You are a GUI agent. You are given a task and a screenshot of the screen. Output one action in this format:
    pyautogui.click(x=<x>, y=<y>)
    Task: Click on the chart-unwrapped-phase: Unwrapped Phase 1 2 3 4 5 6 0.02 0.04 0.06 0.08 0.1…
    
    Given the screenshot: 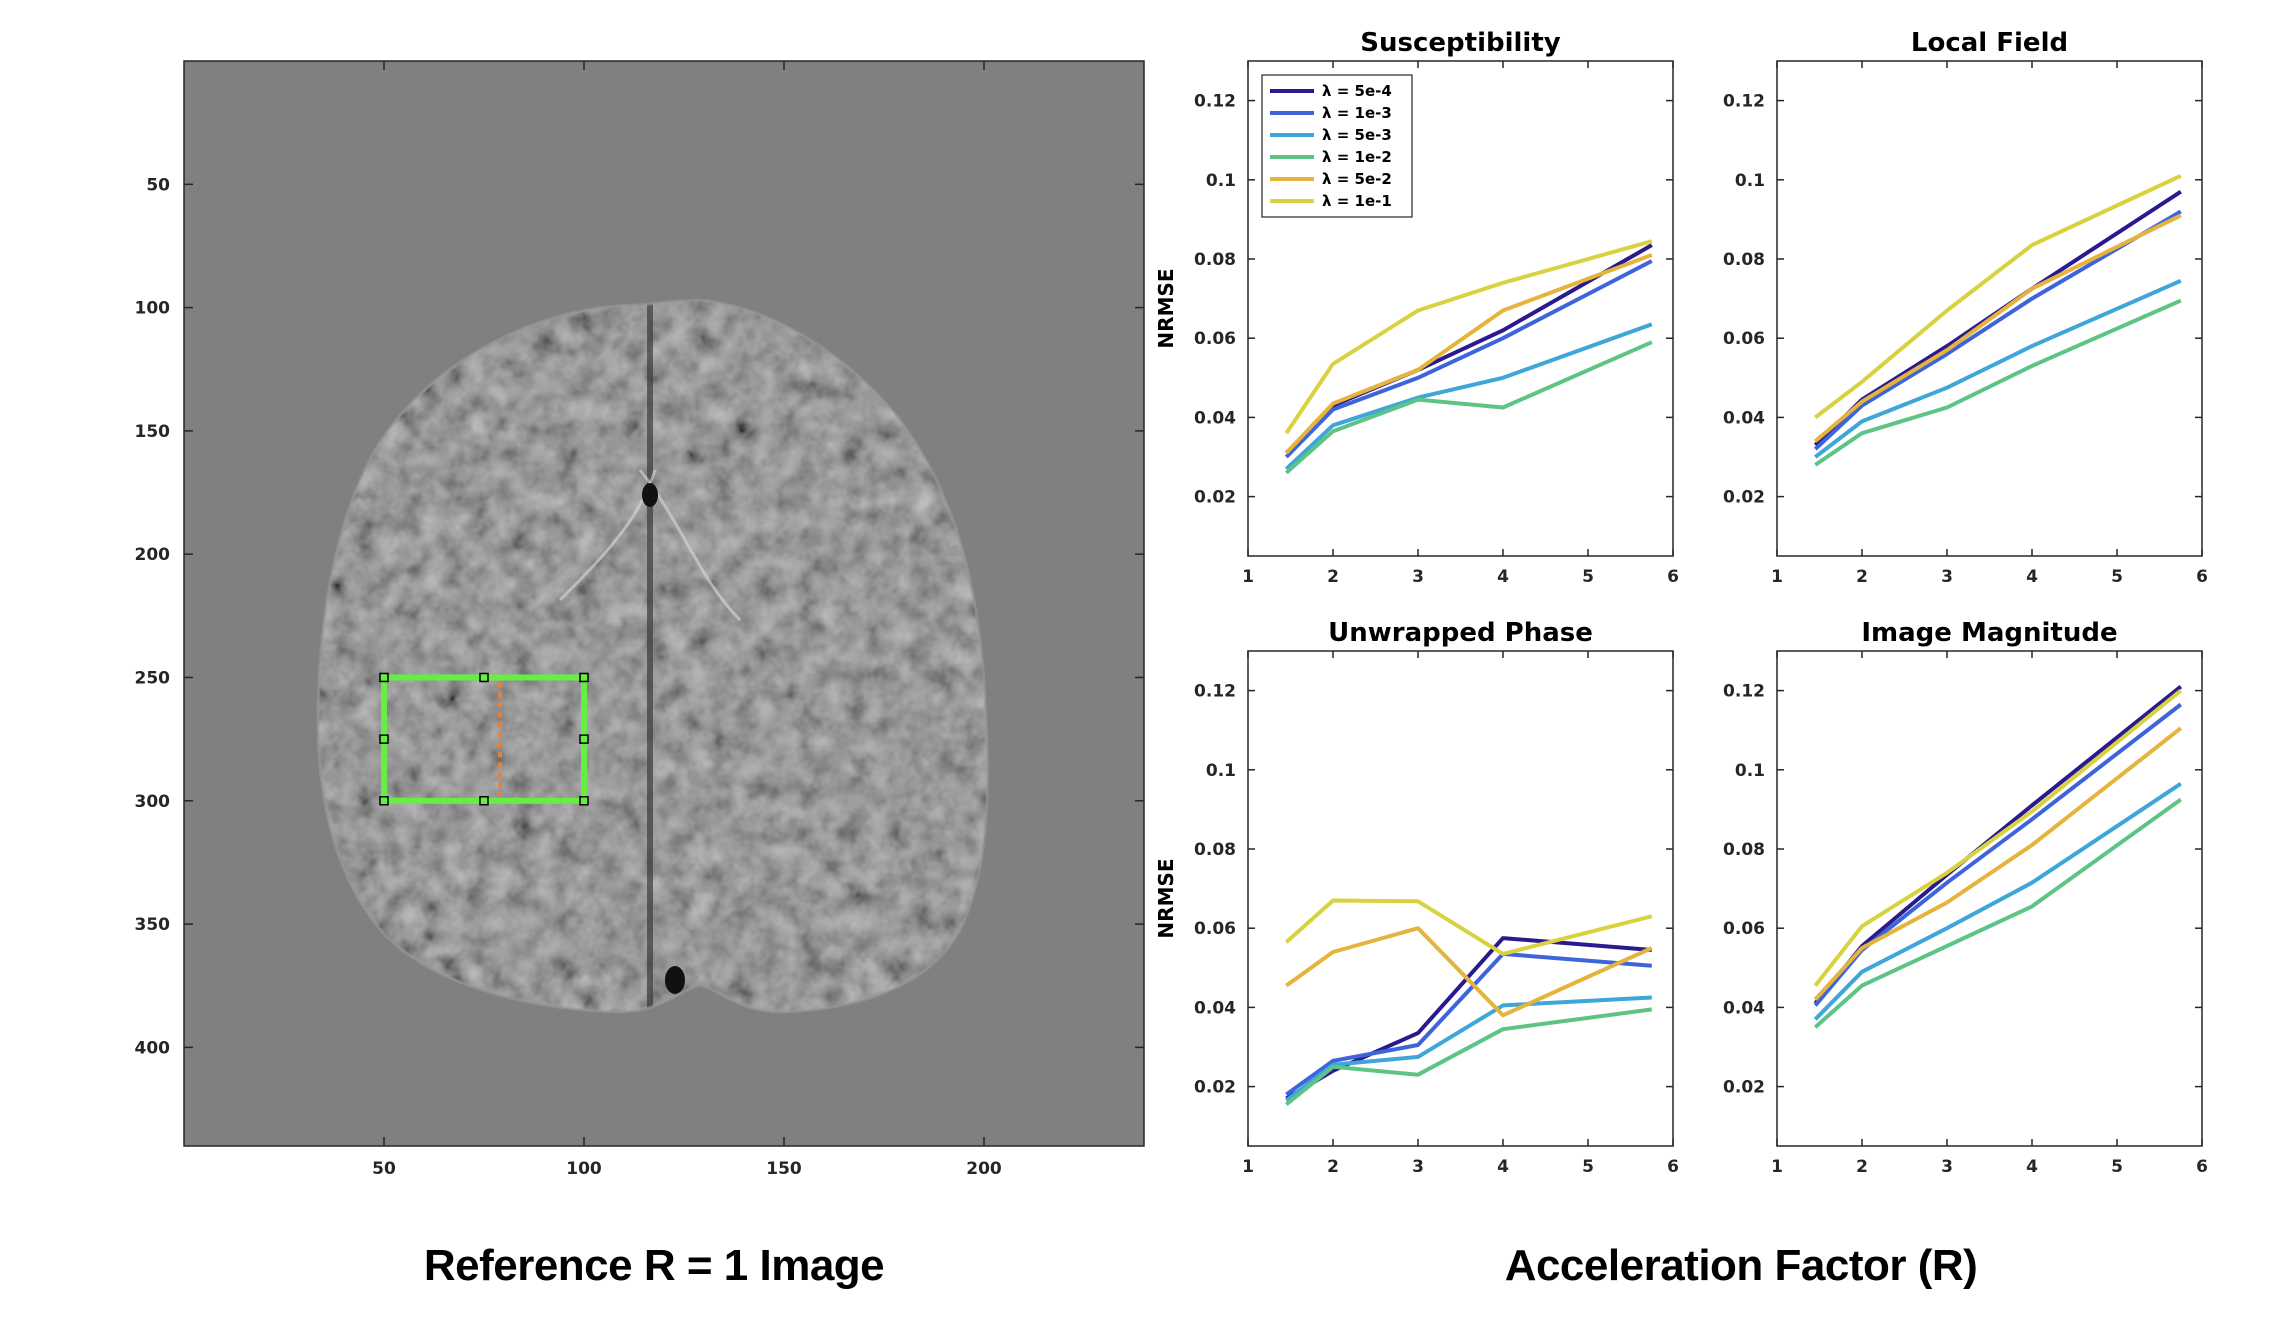 What is the action you would take?
    pyautogui.click(x=1416, y=897)
    